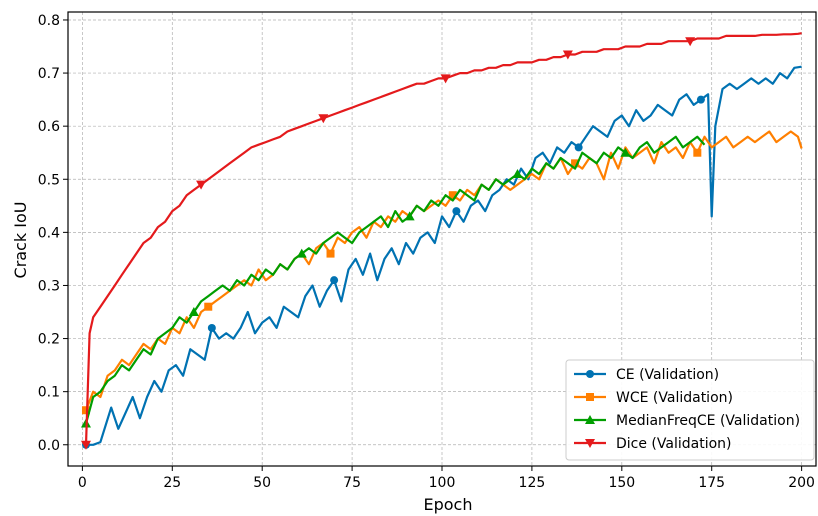 This screenshot has width=818, height=516. Describe the element at coordinates (49, 180) in the screenshot. I see `y-tick-label: 0.5` at that location.